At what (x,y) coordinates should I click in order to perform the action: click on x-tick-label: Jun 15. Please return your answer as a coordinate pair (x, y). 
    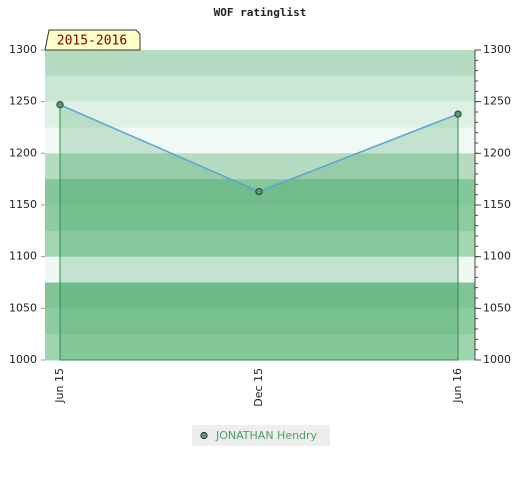
    Looking at the image, I should click on (59, 386).